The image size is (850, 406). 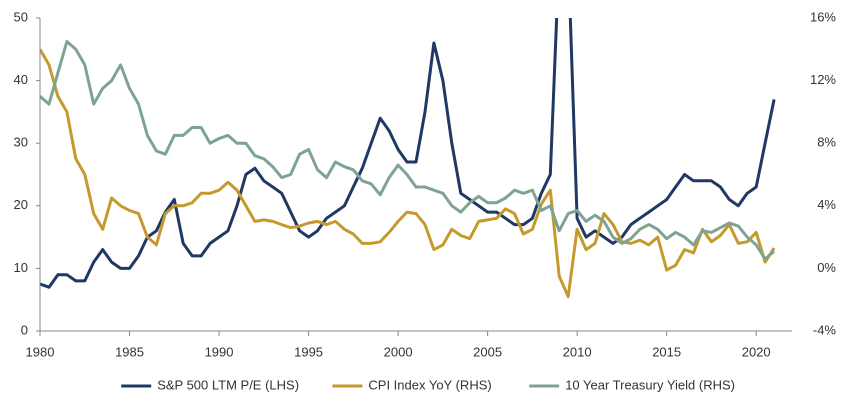 What do you see at coordinates (823, 79) in the screenshot?
I see `y2-tick-label: 12%` at bounding box center [823, 79].